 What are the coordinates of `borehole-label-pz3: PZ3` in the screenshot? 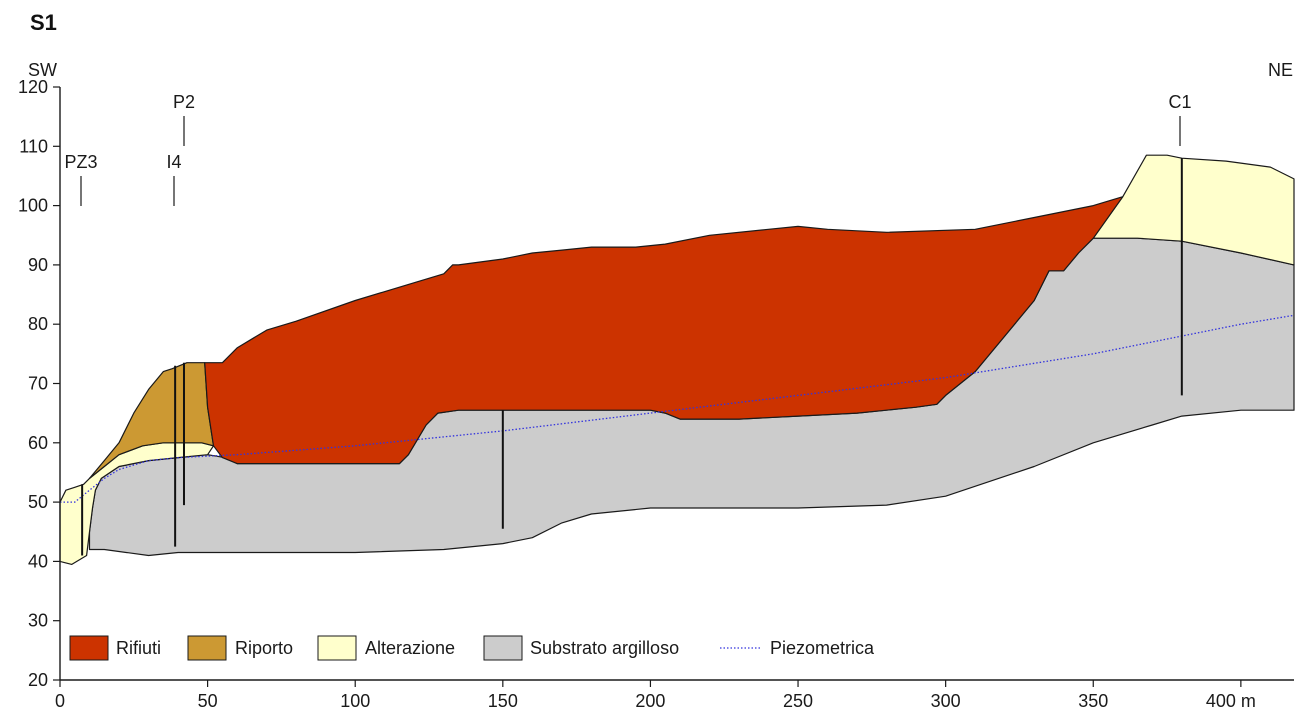 It's located at (80, 162).